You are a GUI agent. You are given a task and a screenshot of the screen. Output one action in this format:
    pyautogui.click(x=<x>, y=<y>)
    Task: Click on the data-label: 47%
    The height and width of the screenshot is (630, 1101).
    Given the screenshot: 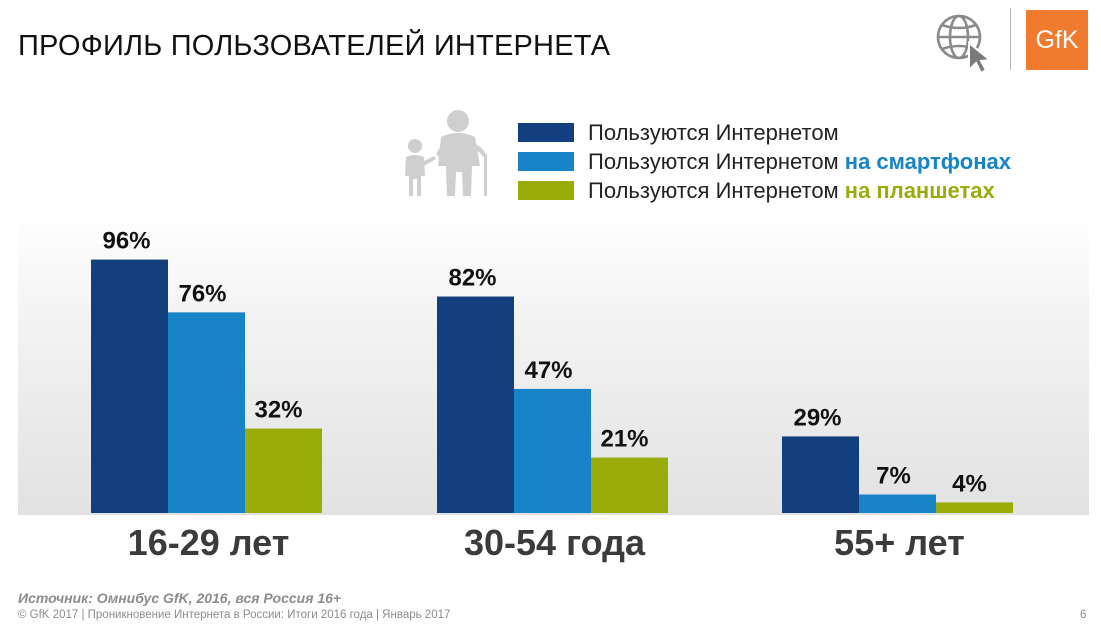 What is the action you would take?
    pyautogui.click(x=548, y=370)
    